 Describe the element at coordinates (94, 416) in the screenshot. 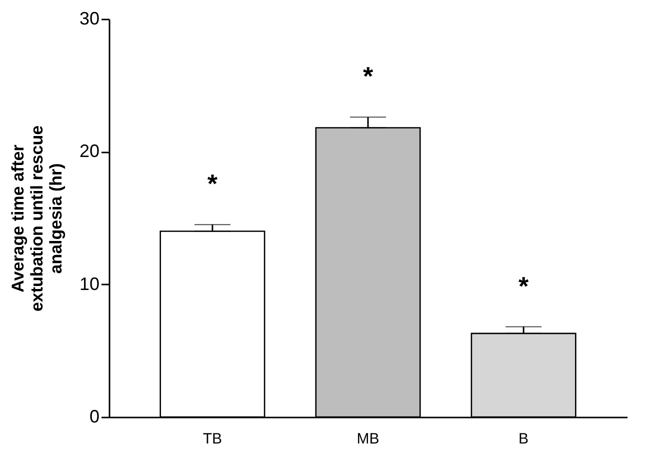

I see `y-tick-label: 0` at that location.